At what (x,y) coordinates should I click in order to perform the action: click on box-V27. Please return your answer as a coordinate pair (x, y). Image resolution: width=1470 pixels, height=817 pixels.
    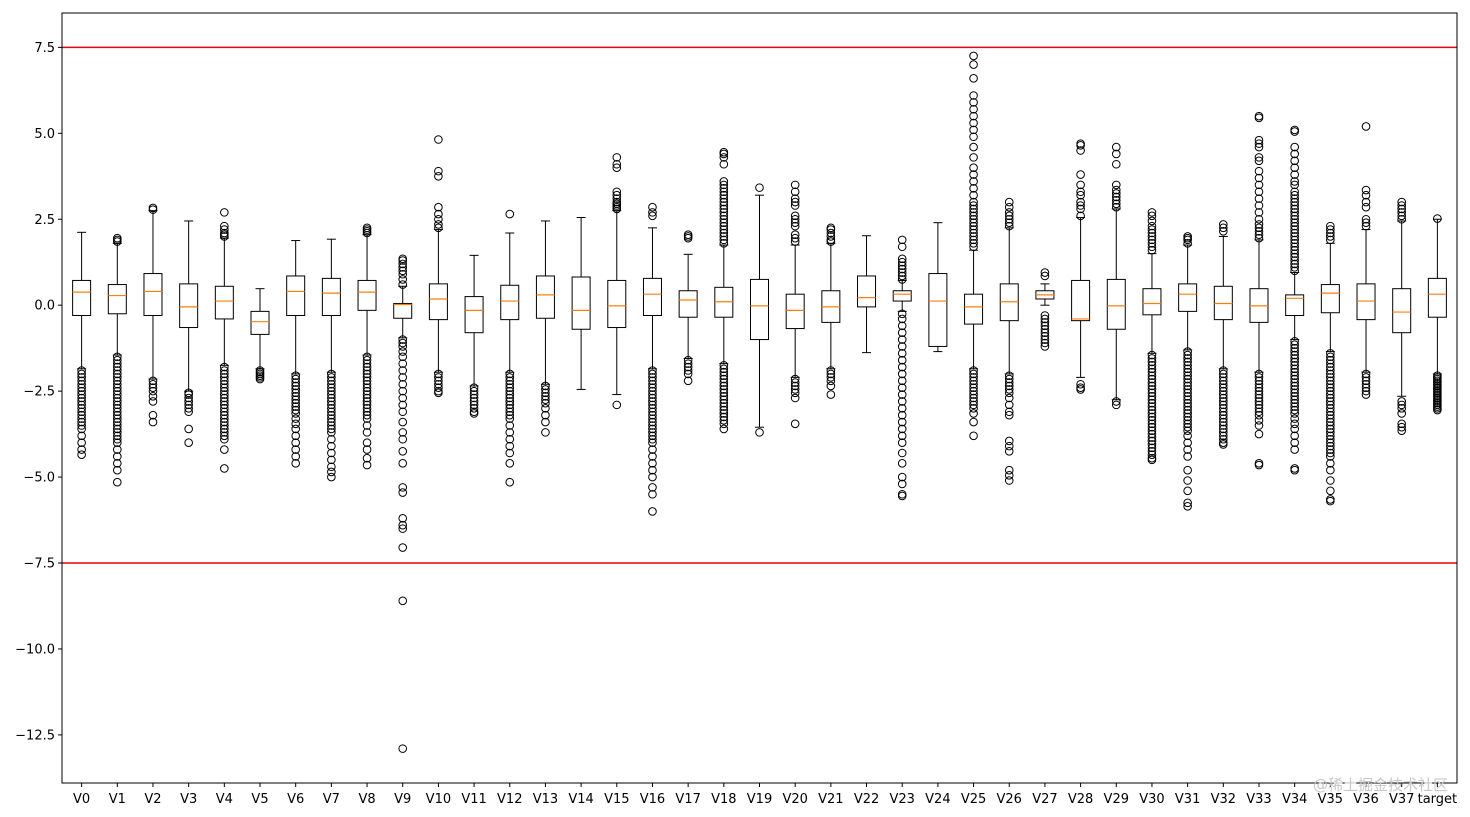
    Looking at the image, I should click on (1045, 309).